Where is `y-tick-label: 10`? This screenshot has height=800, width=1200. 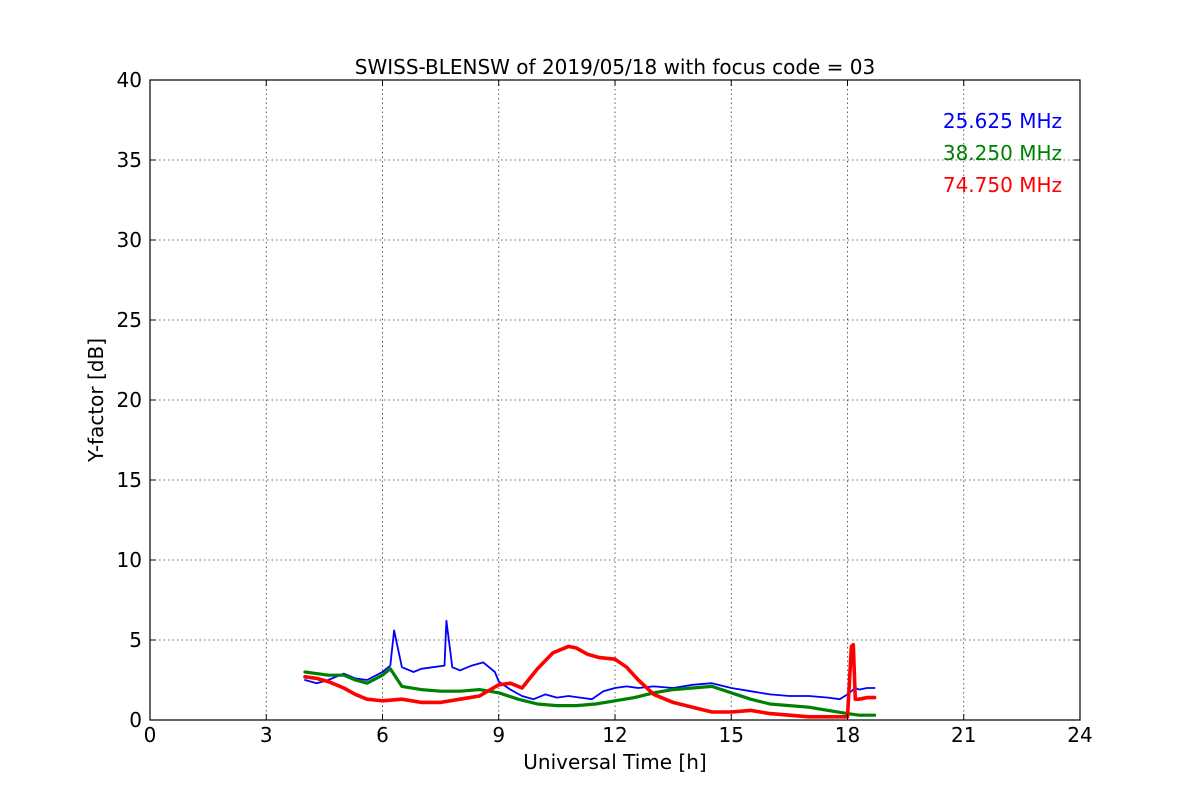
y-tick-label: 10 is located at coordinates (129, 560).